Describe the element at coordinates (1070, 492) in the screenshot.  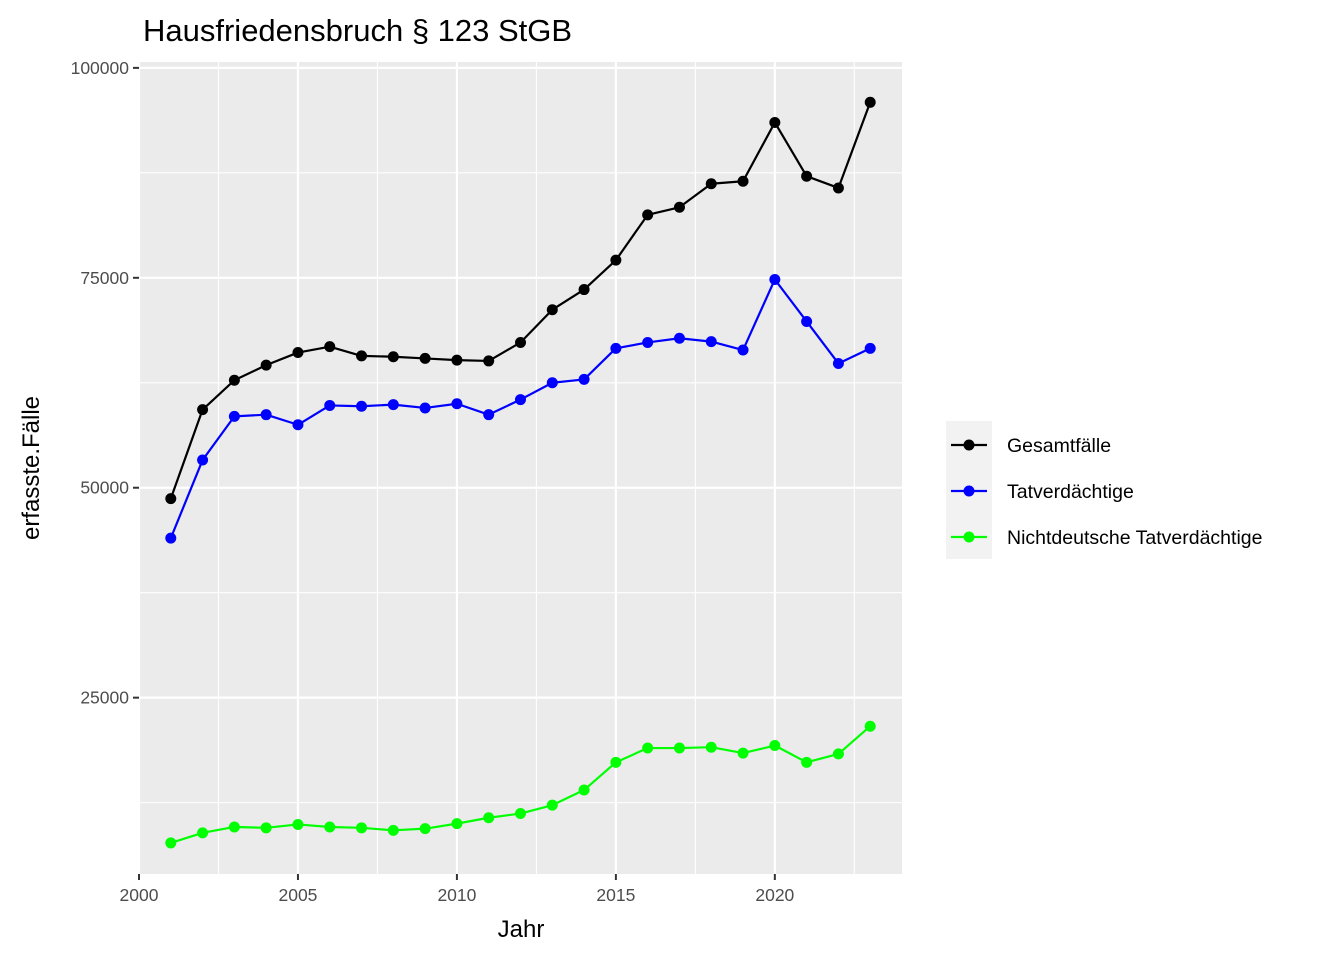
I see `legend-label: Tatverdächtige` at that location.